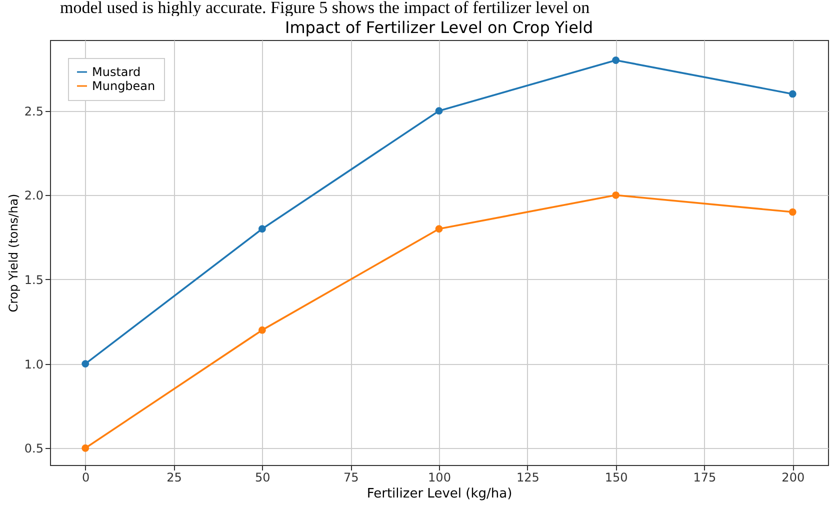 The height and width of the screenshot is (510, 838). I want to click on x-tick-label: 75, so click(351, 477).